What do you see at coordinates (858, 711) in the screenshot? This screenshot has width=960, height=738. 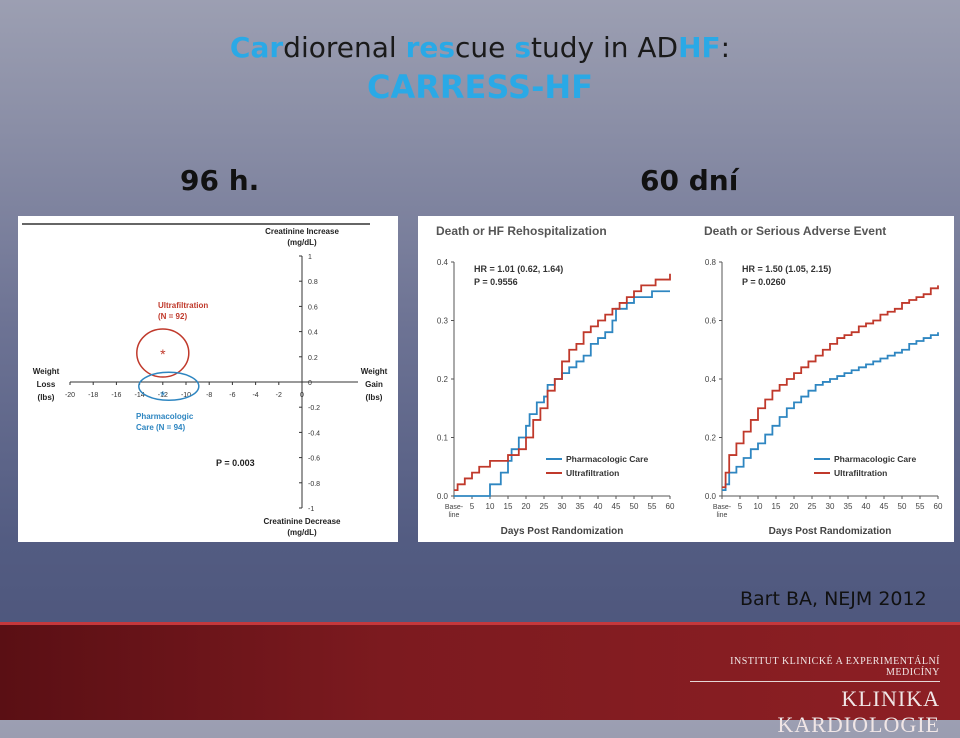 I see `department-name: KLINIKA KARDIOLOGIE` at bounding box center [858, 711].